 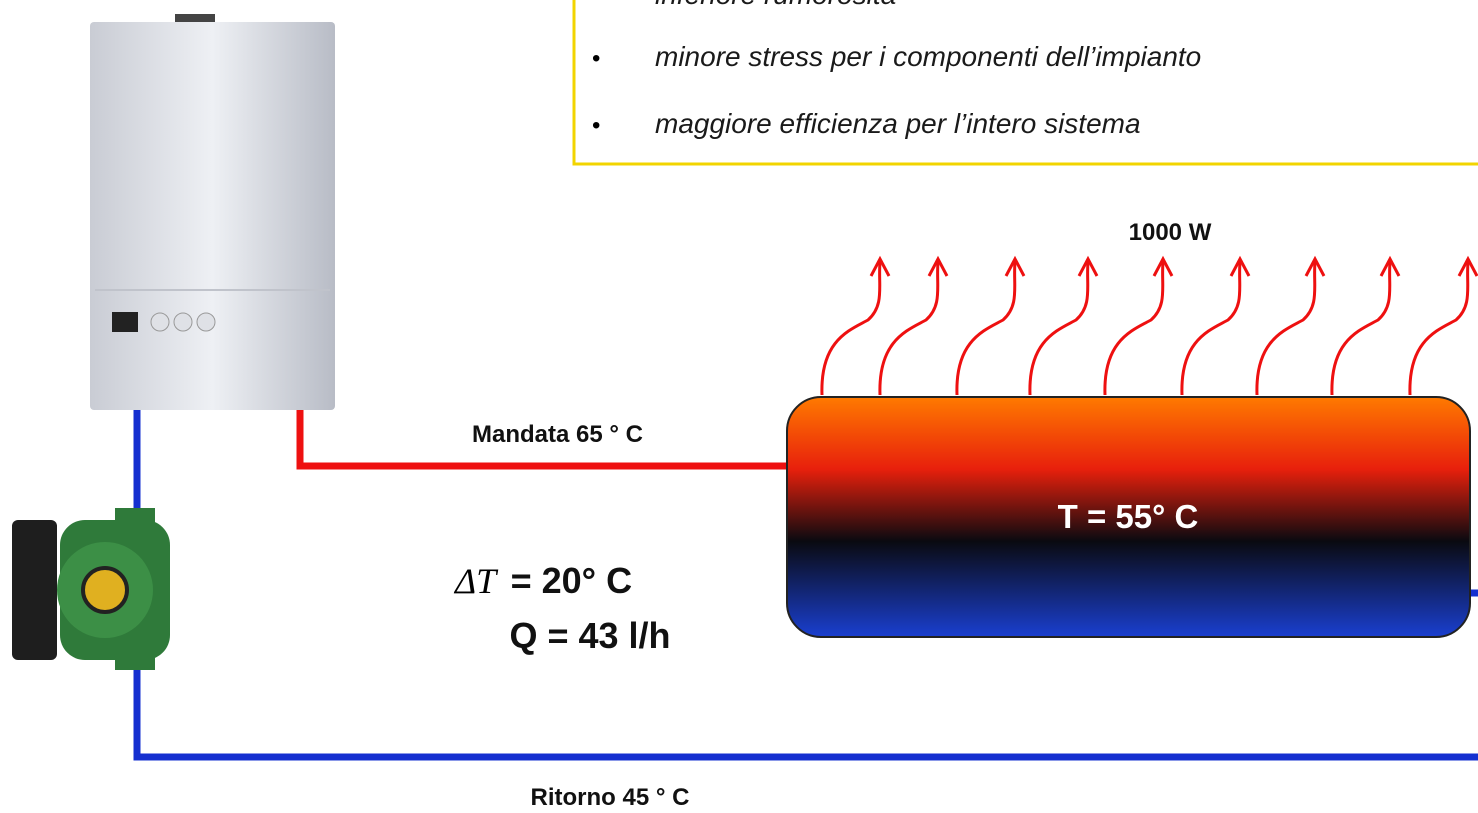 I want to click on radiator, so click(x=1128, y=517).